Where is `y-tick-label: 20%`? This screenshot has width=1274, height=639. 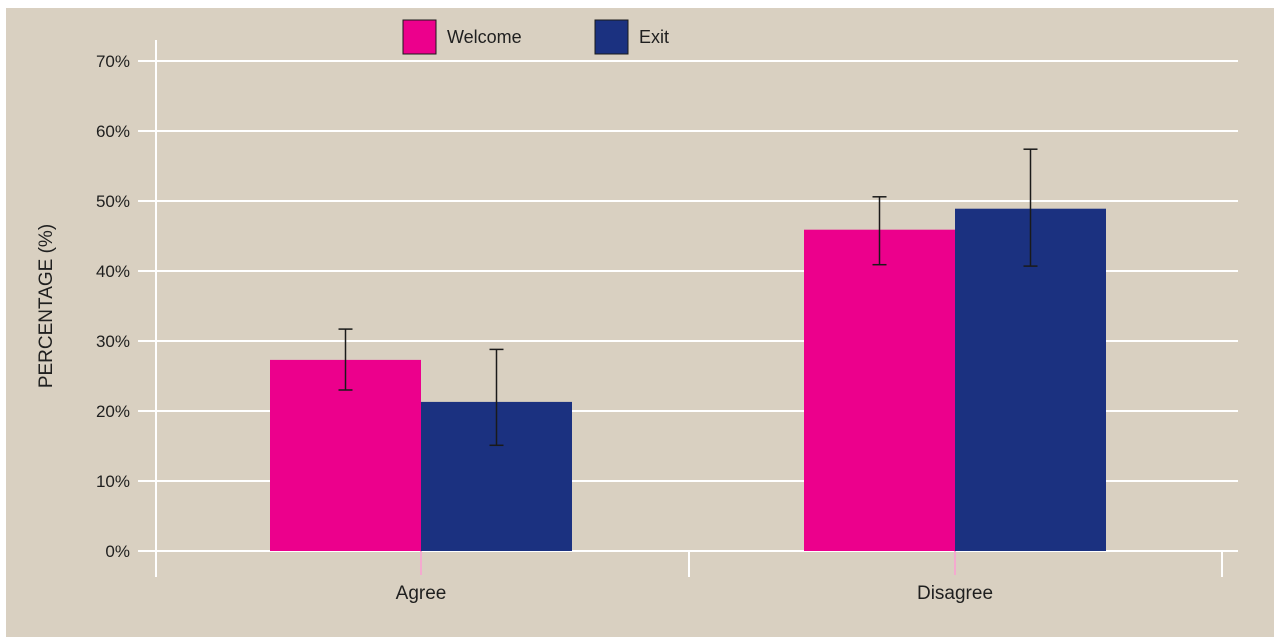
y-tick-label: 20% is located at coordinates (113, 411).